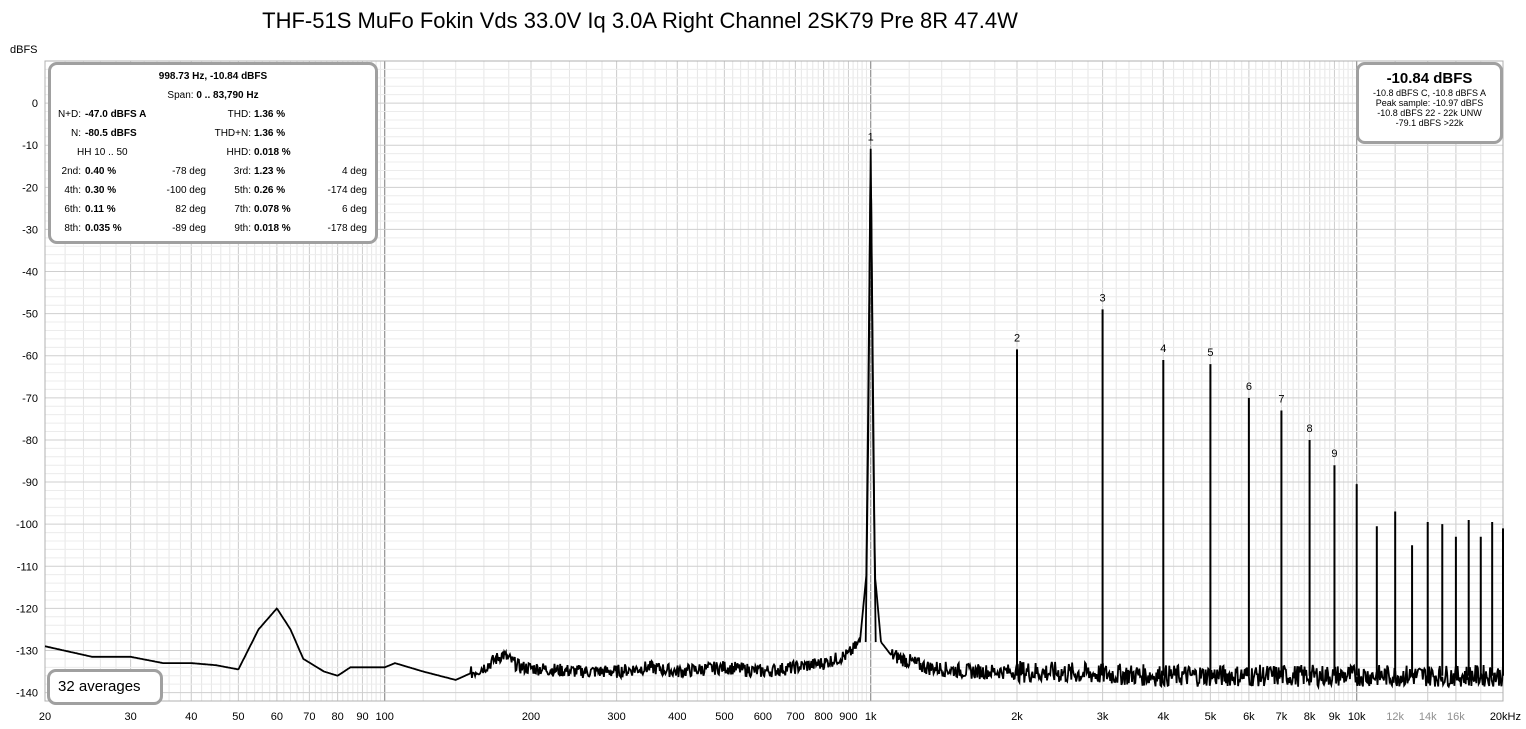 The image size is (1526, 729). I want to click on x-tick-label: 700, so click(795, 717).